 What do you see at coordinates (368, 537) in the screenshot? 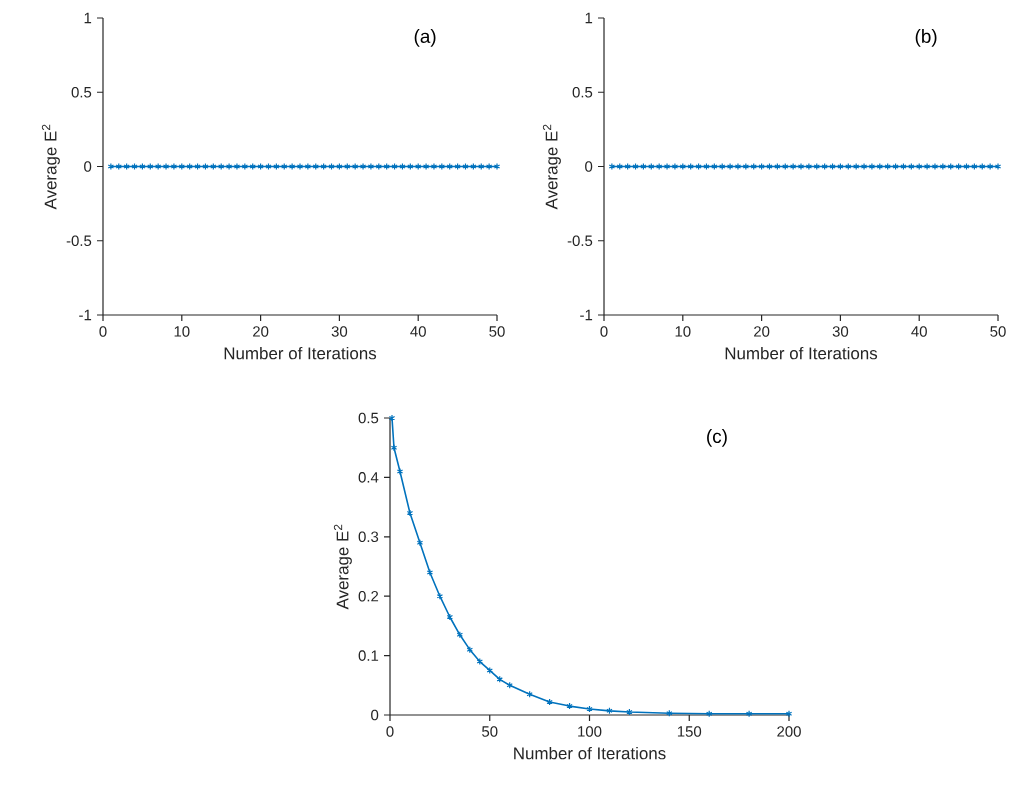
I see `y-tick-label: 0.3` at bounding box center [368, 537].